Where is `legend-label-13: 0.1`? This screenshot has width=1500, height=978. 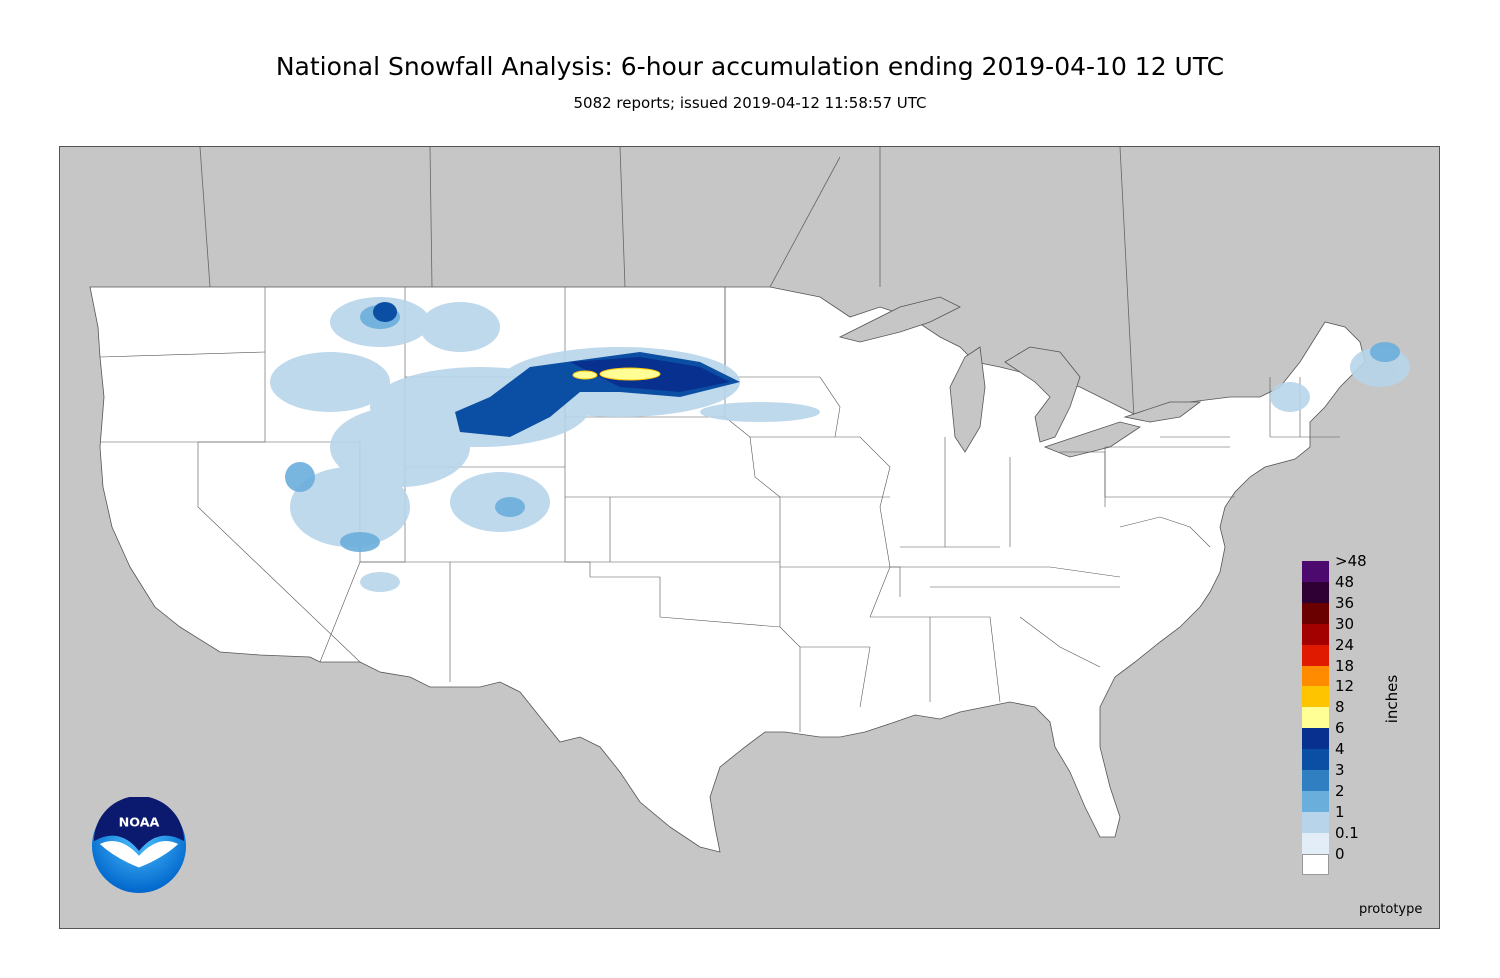
legend-label-13: 0.1 is located at coordinates (1347, 832).